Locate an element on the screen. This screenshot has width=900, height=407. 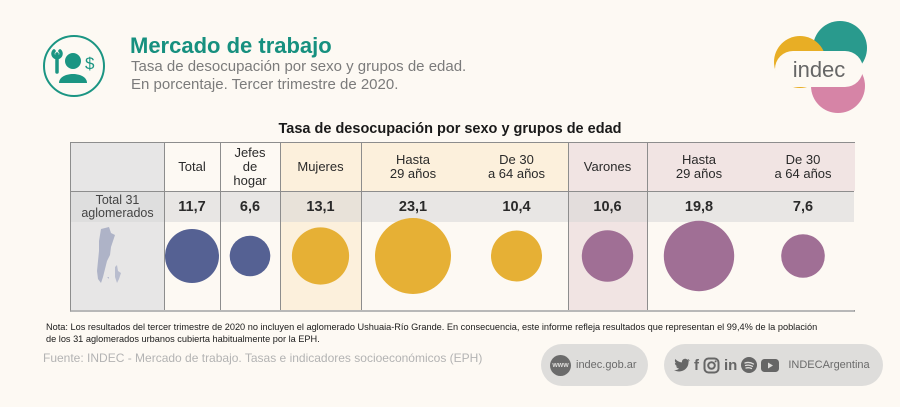
indec-logo: indec is located at coordinates (820, 67).